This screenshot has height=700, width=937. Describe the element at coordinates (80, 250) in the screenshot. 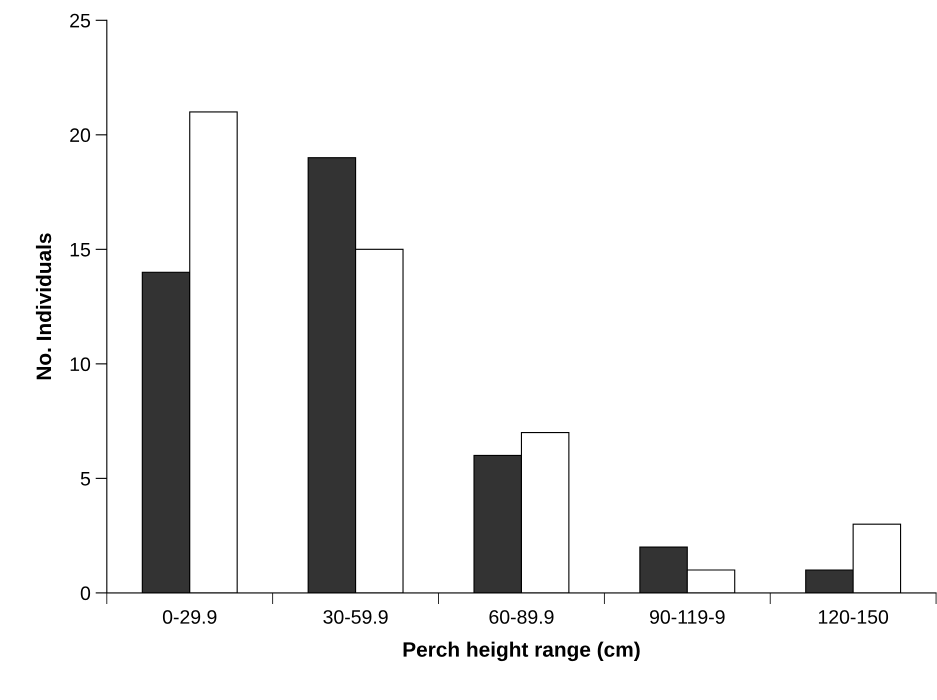

I see `y-tick-label: 15` at that location.